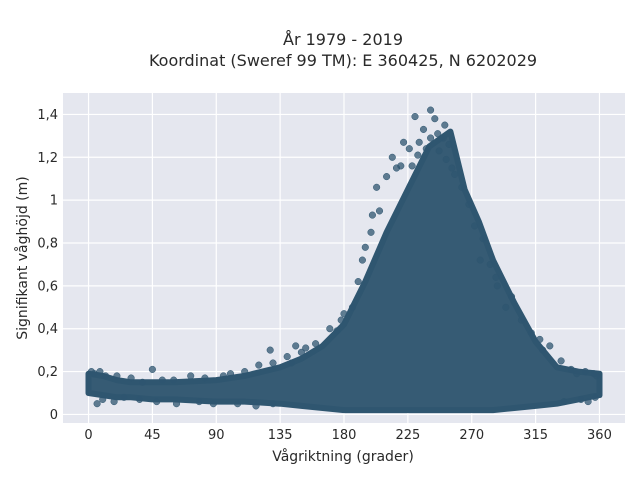 The width and height of the screenshot is (640, 480). Describe the element at coordinates (47, 265) in the screenshot. I see `y-axis-ticks: 0 0,2 0,4 0,6 0,8 1 1,2 1,4` at that location.